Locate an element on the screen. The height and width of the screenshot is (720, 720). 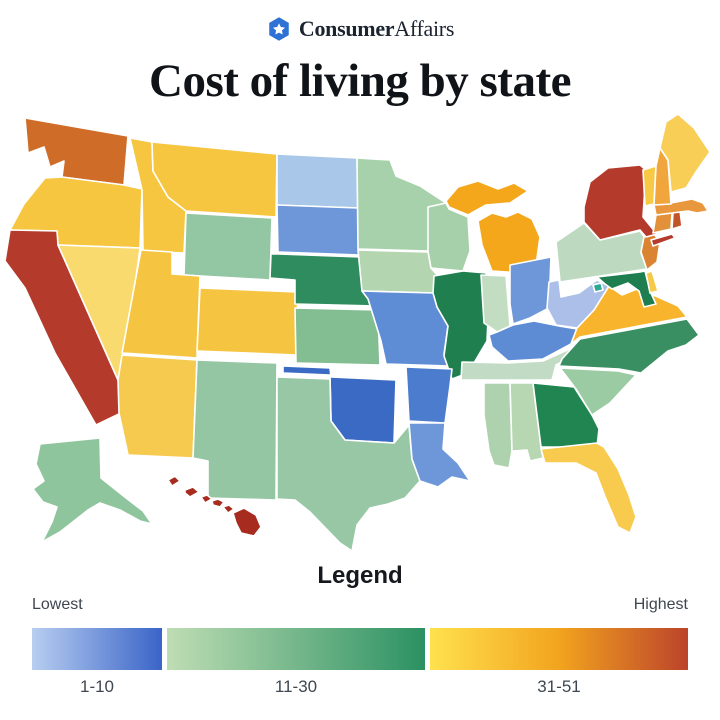
state-ks is located at coordinates (337, 336).